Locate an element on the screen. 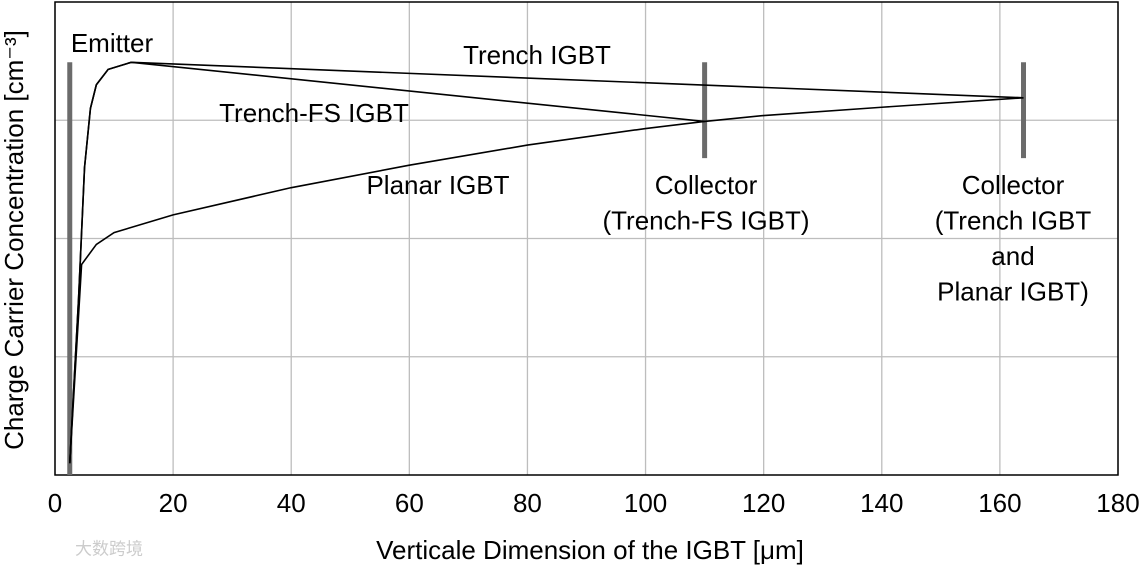 This screenshot has width=1148, height=570. x-tick-label: 0 is located at coordinates (55, 503).